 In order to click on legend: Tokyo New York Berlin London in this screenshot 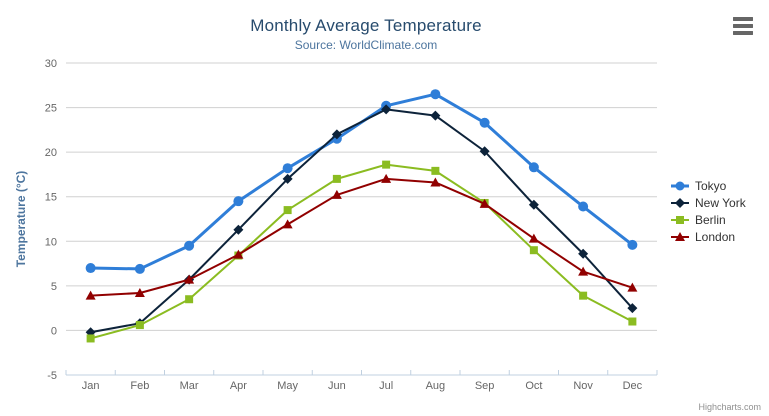, I will do `click(708, 211)`.